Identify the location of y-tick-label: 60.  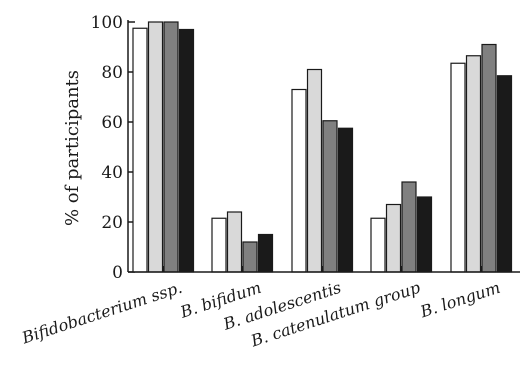
(112, 123).